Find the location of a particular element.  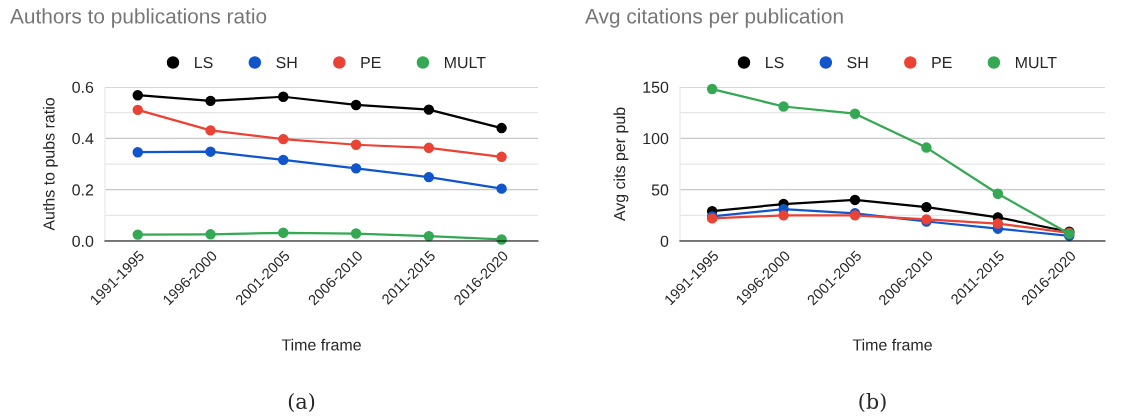

y-tick-label: 50 is located at coordinates (660, 190).